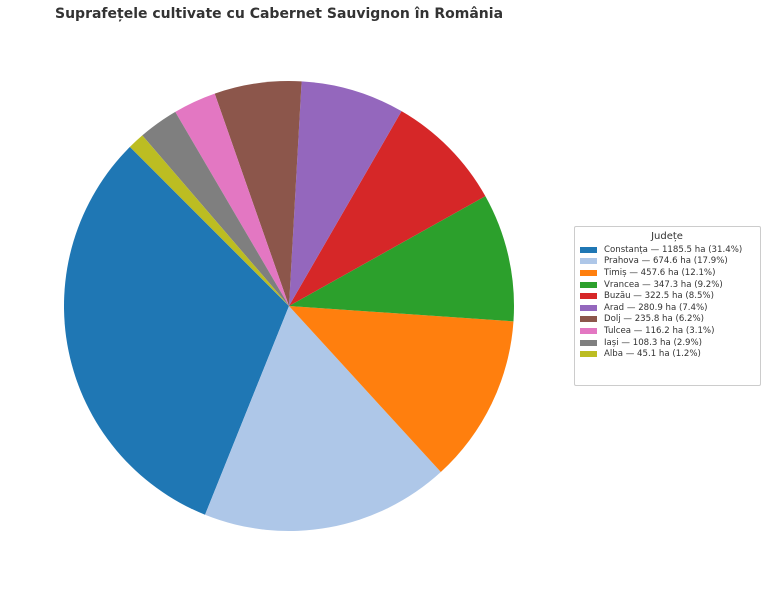 The width and height of the screenshot is (768, 596). Describe the element at coordinates (673, 249) in the screenshot. I see `legend-label: Constanța — 1185.5 ha (31.4%)` at that location.